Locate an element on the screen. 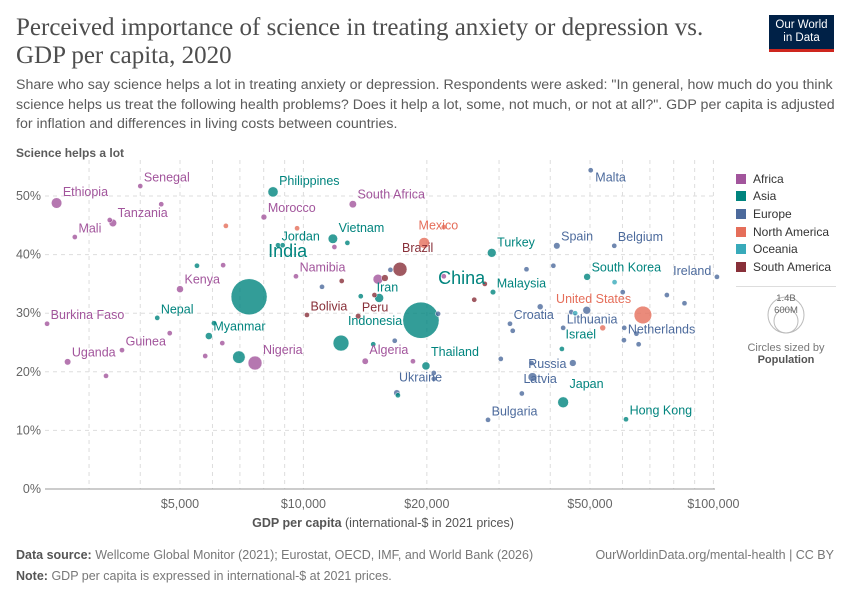  legend-item: North America is located at coordinates (783, 232).